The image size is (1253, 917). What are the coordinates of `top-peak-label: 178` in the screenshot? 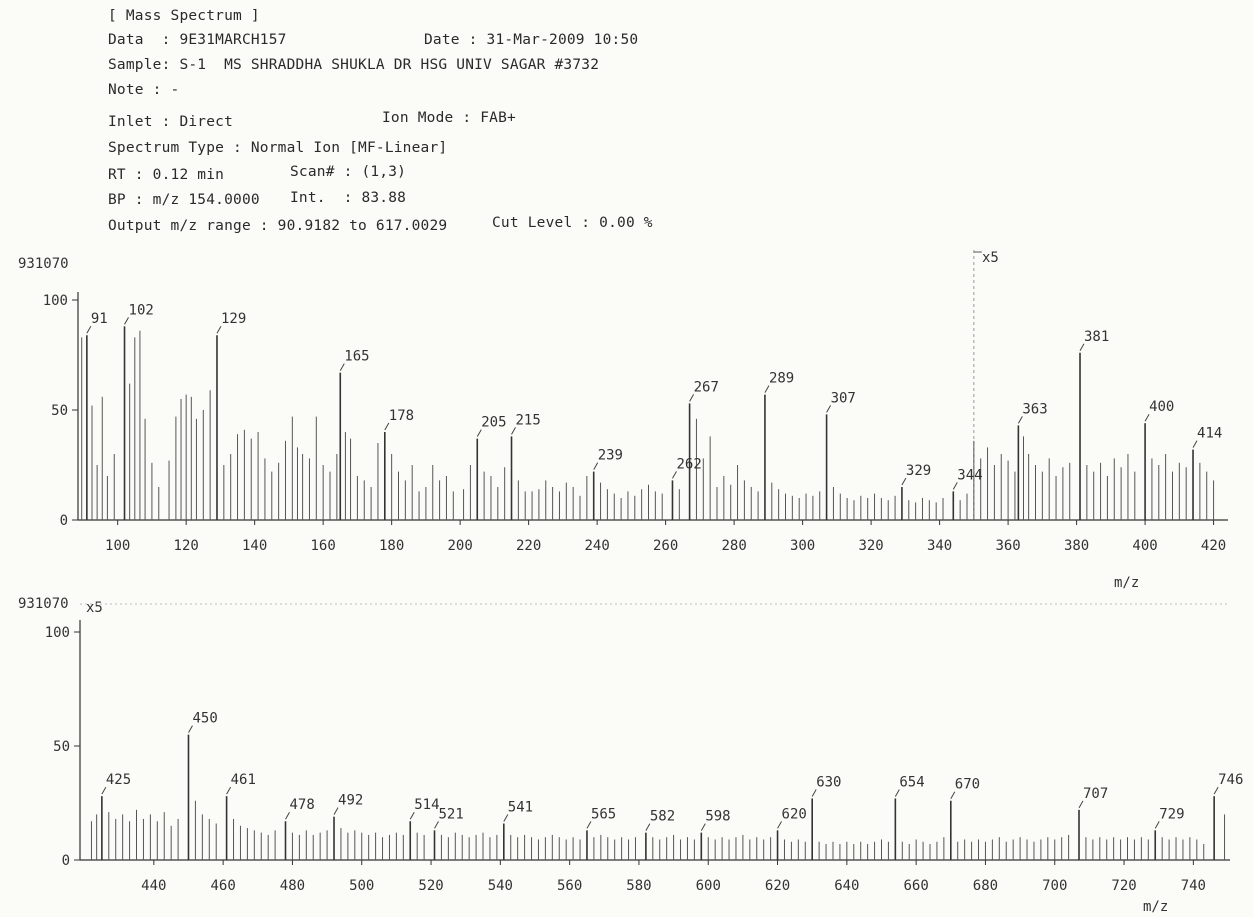 It's located at (401, 416).